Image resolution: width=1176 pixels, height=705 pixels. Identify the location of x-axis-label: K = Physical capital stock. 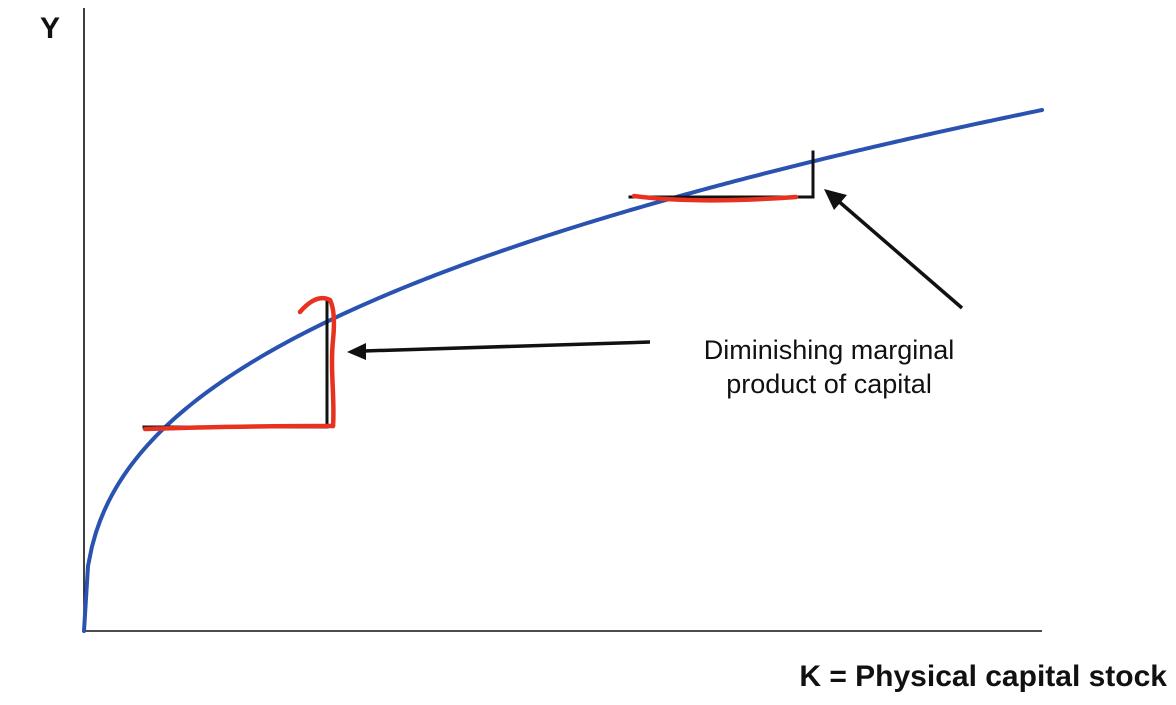
(983, 676).